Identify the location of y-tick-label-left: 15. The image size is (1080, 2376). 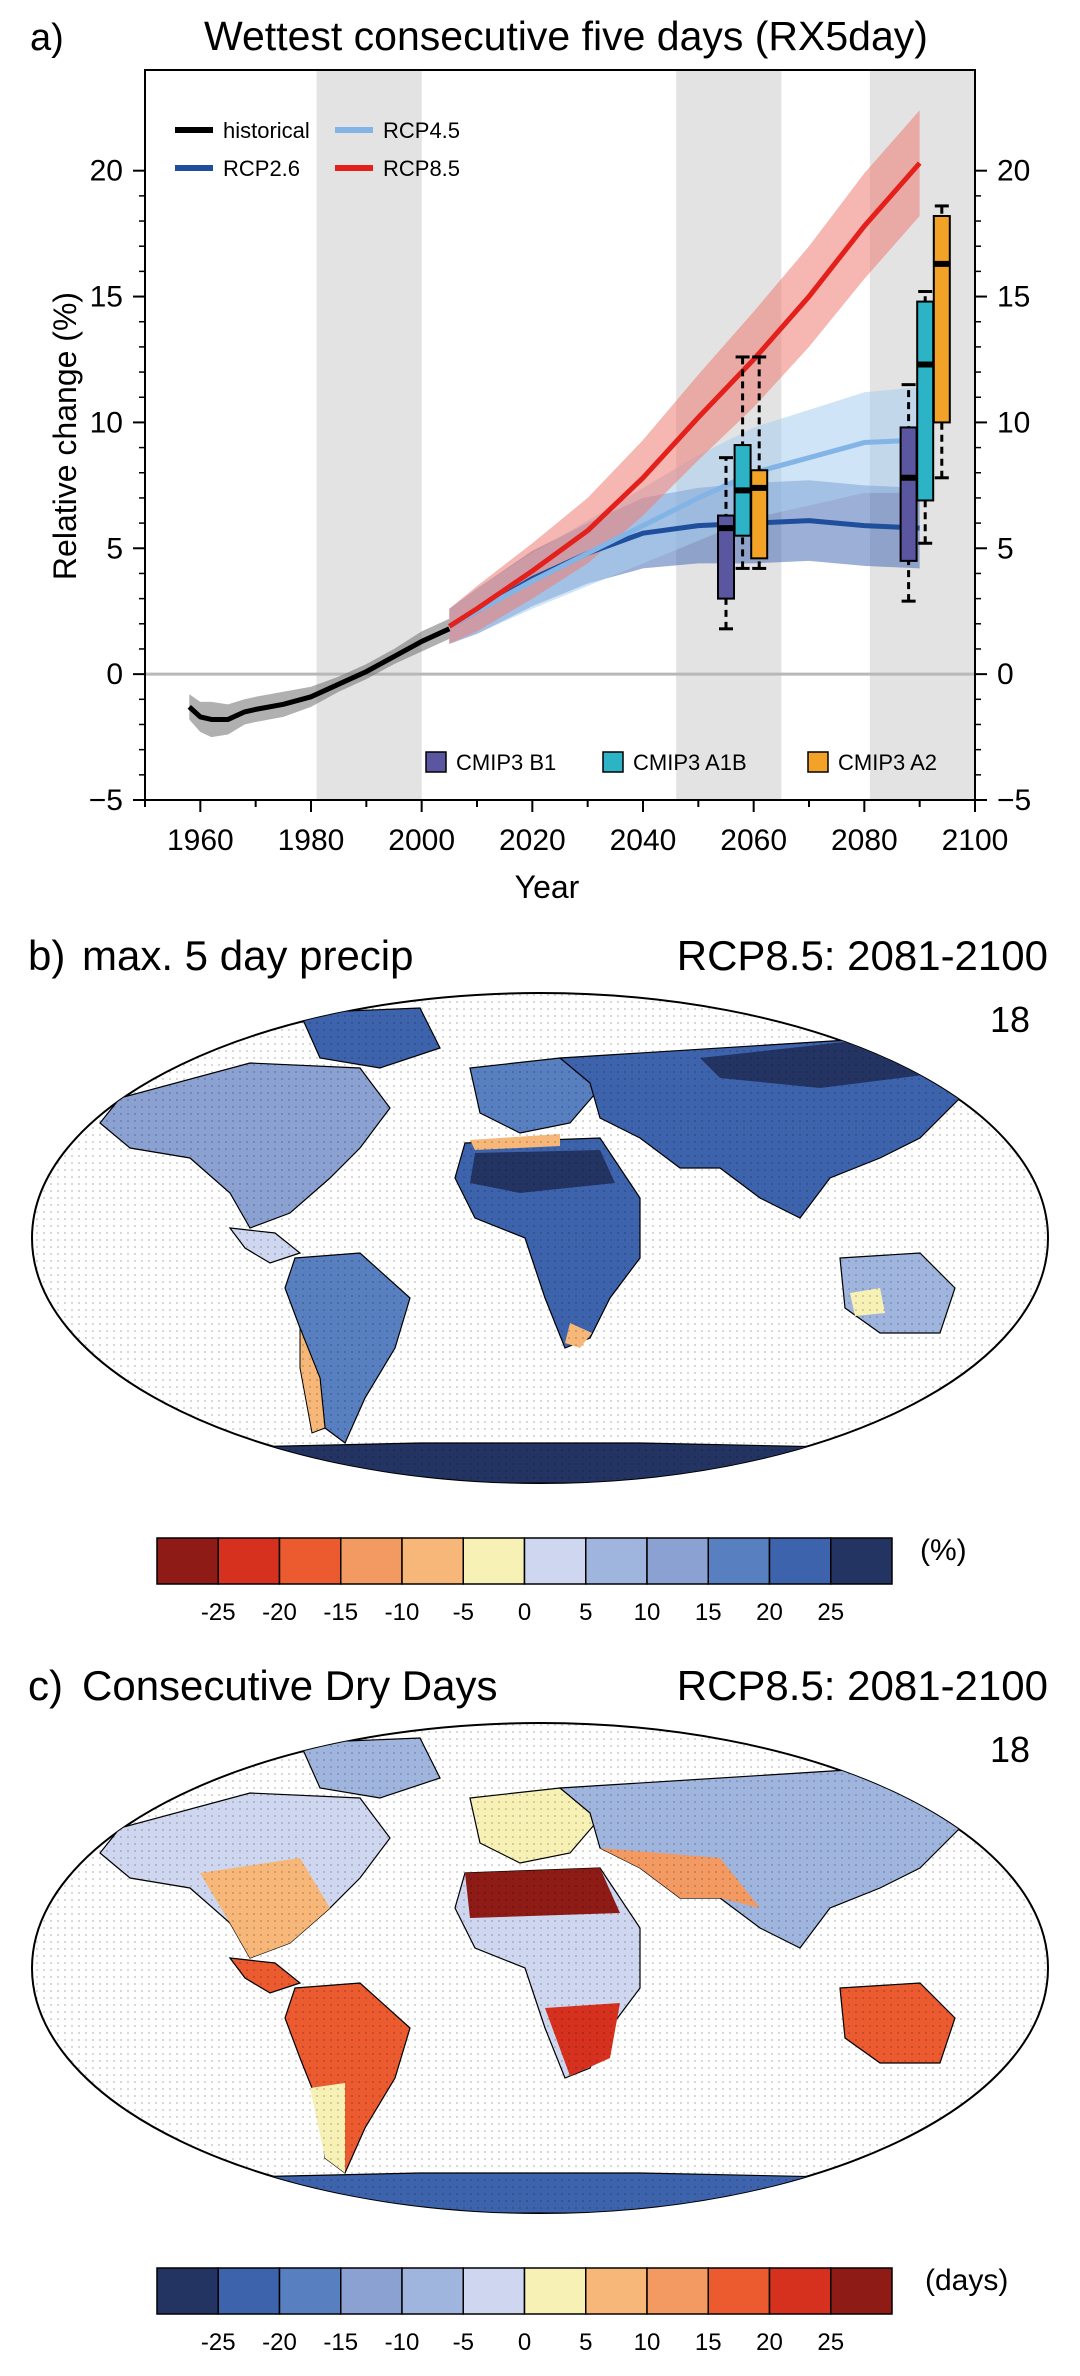
(106, 297).